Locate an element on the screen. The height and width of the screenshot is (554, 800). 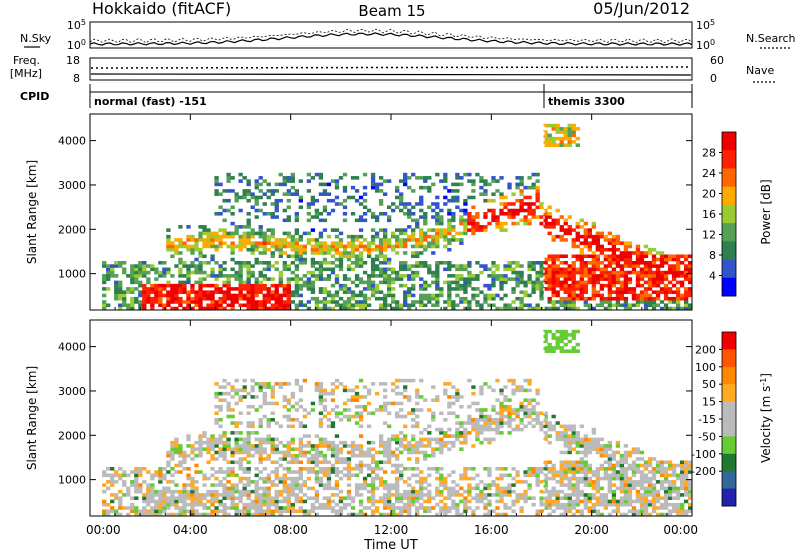
colorbar-tick-label: 200 is located at coordinates (705, 349).